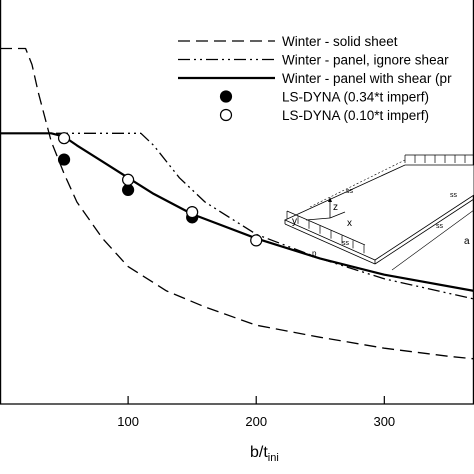 The width and height of the screenshot is (474, 474). What do you see at coordinates (256, 412) in the screenshot?
I see `x-ticks: 100 200 300` at bounding box center [256, 412].